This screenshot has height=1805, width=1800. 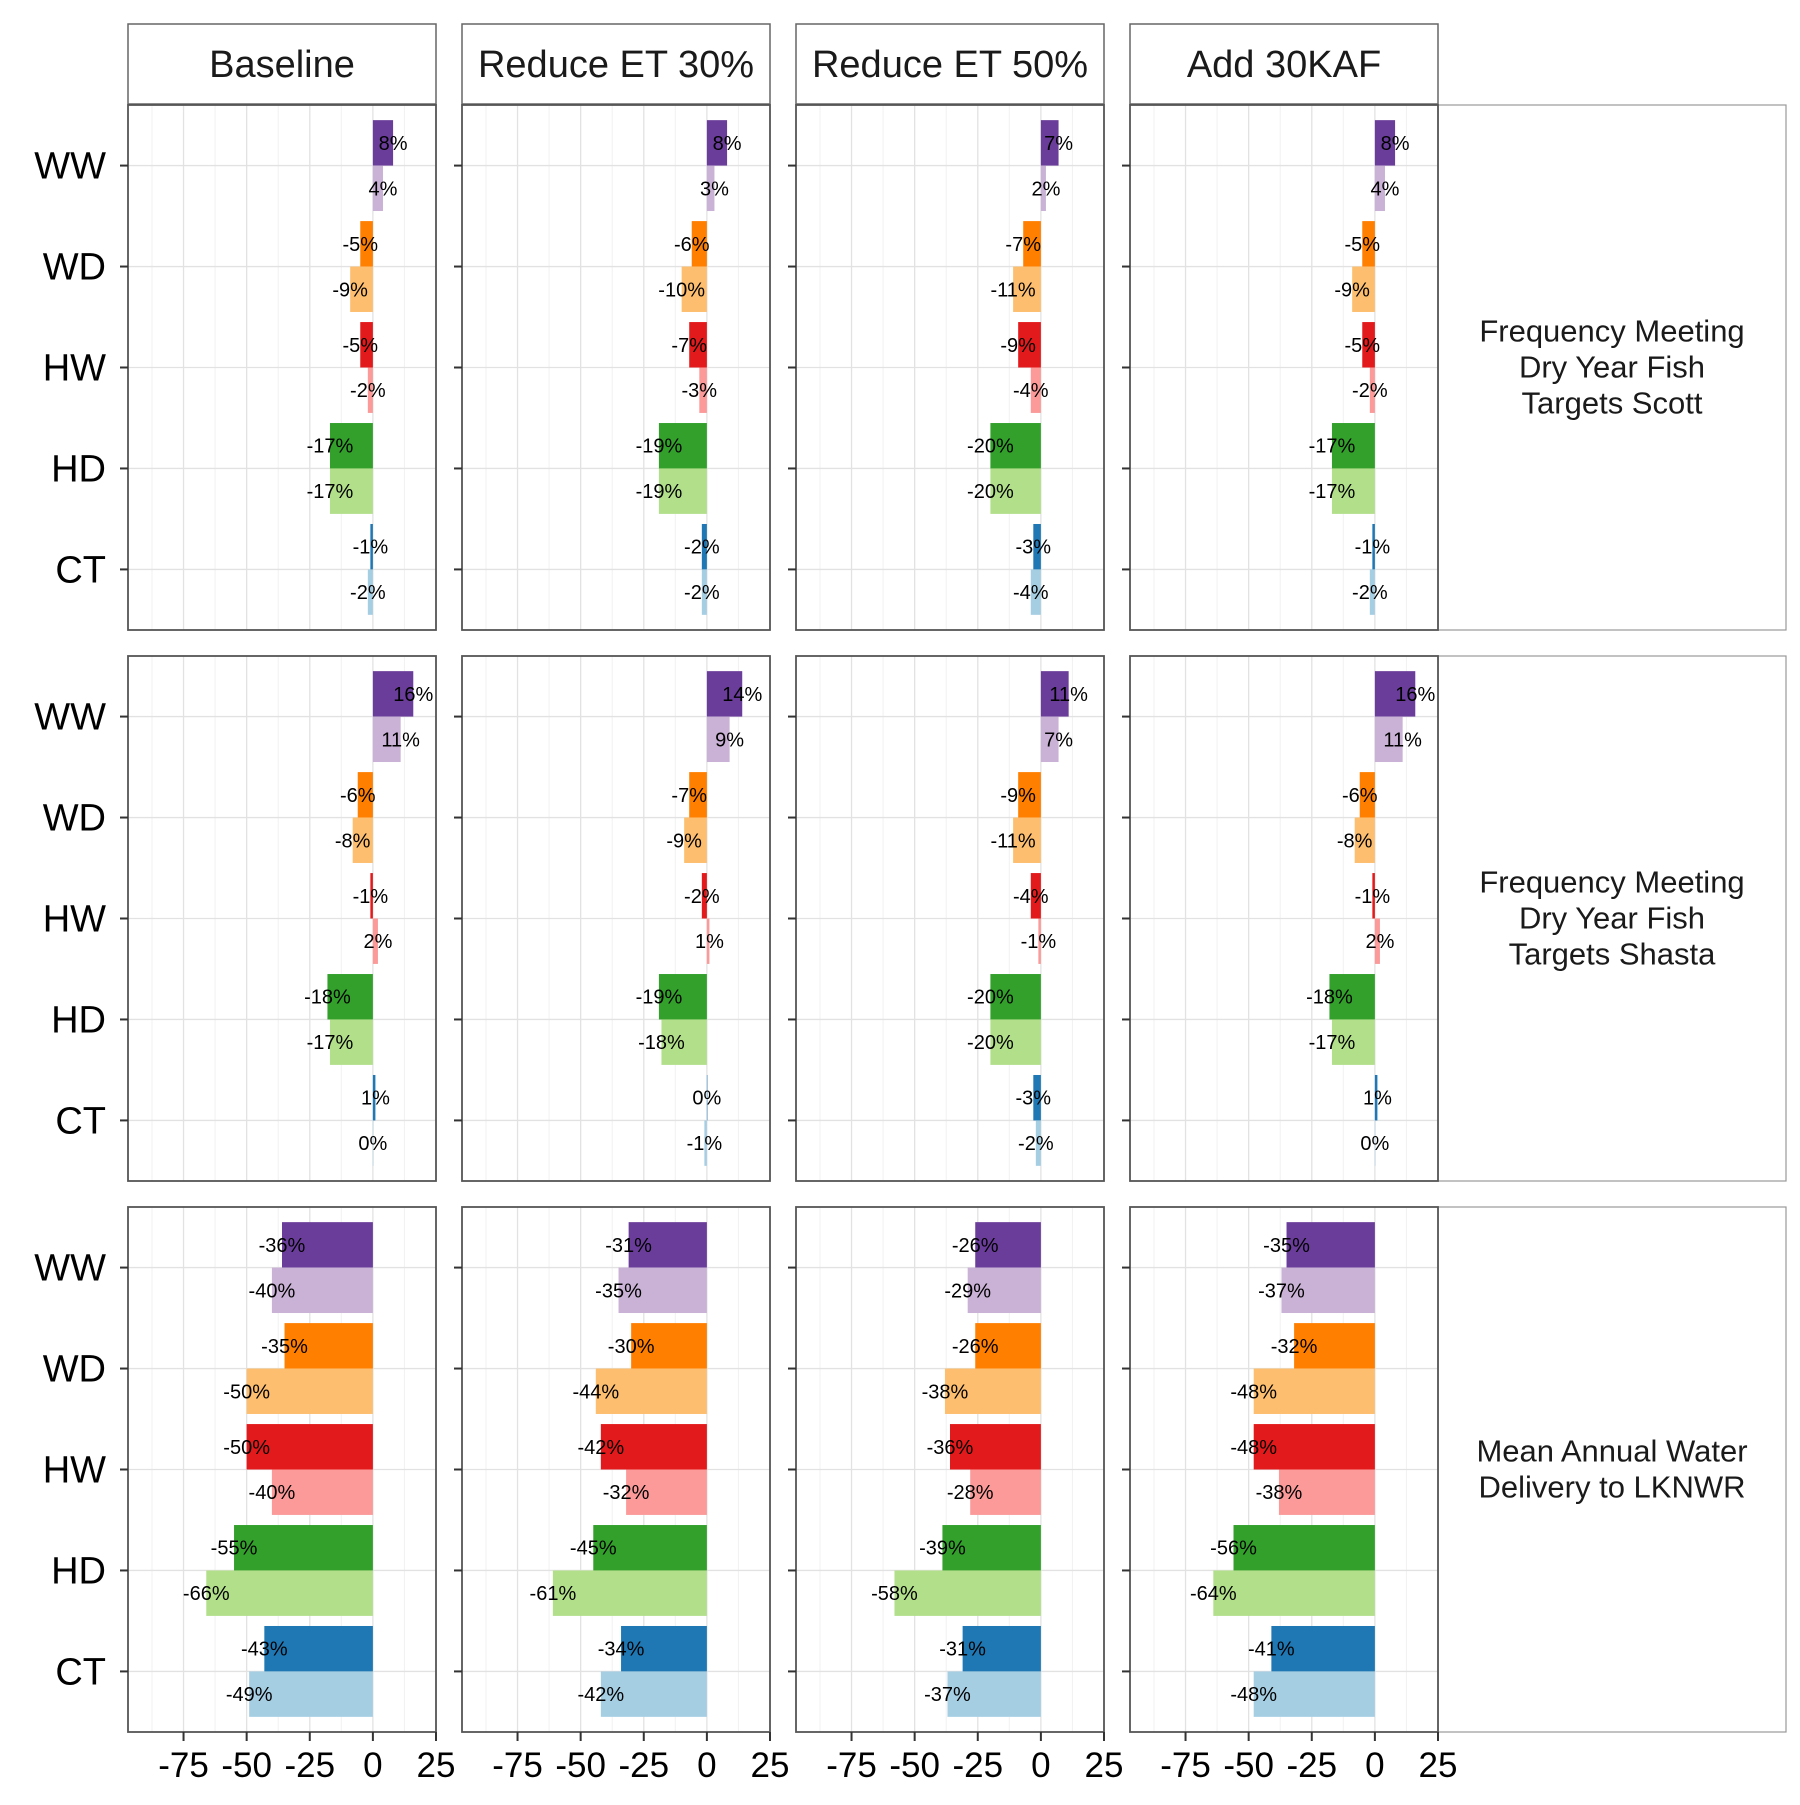 What do you see at coordinates (593, 1549) in the screenshot?
I see `data-label: -45%` at bounding box center [593, 1549].